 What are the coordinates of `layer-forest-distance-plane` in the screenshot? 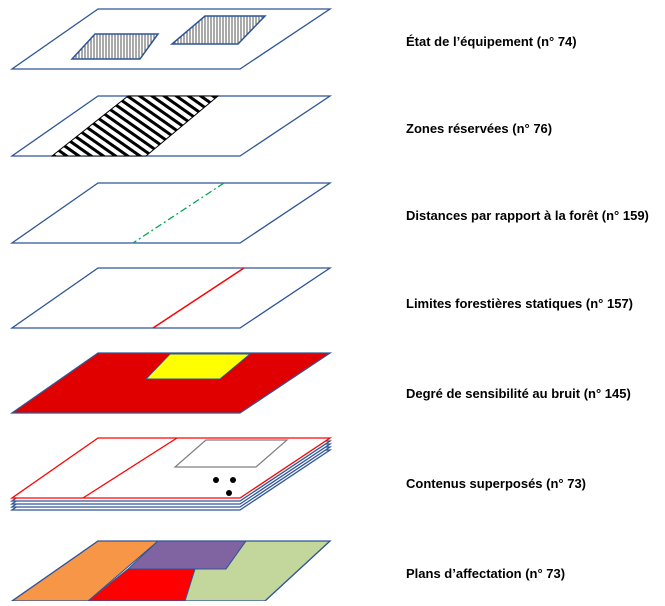 It's located at (171, 213).